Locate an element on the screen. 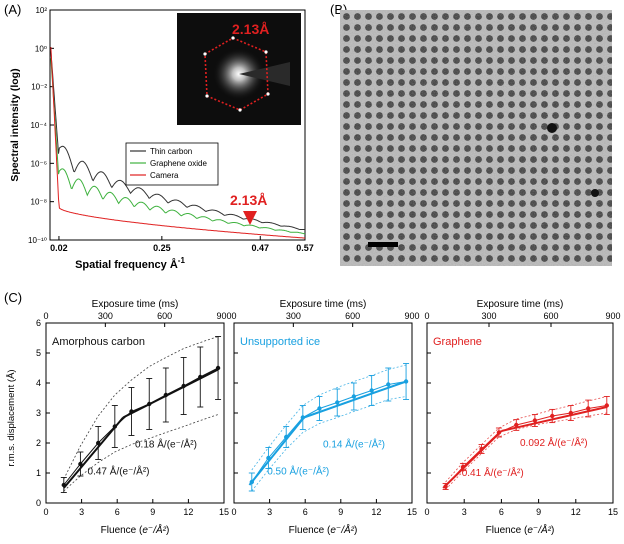  legend-item-camera: Camera is located at coordinates (164, 175).